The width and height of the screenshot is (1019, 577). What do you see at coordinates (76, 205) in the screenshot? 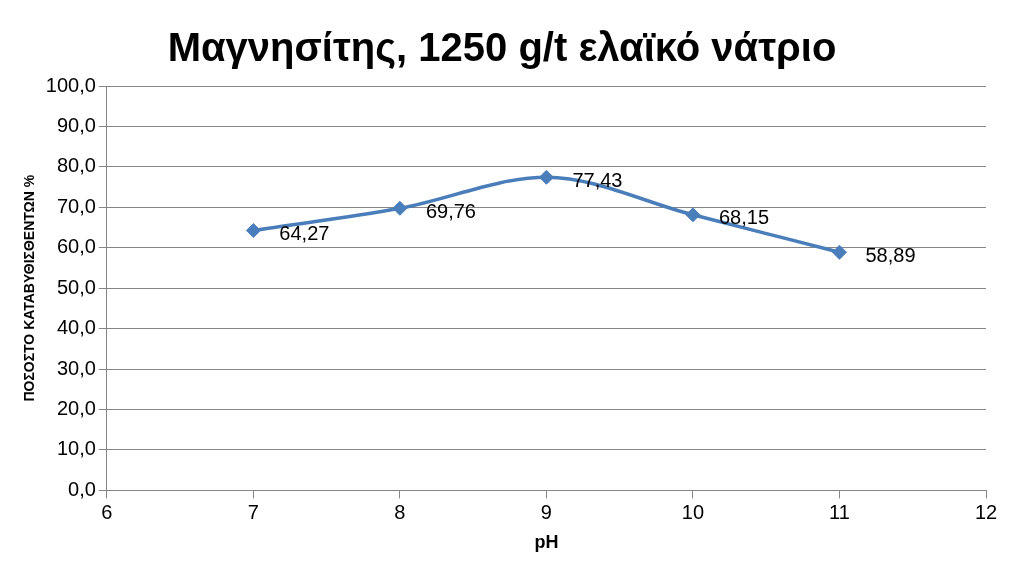
I see `y-tick-label: 70,0` at bounding box center [76, 205].